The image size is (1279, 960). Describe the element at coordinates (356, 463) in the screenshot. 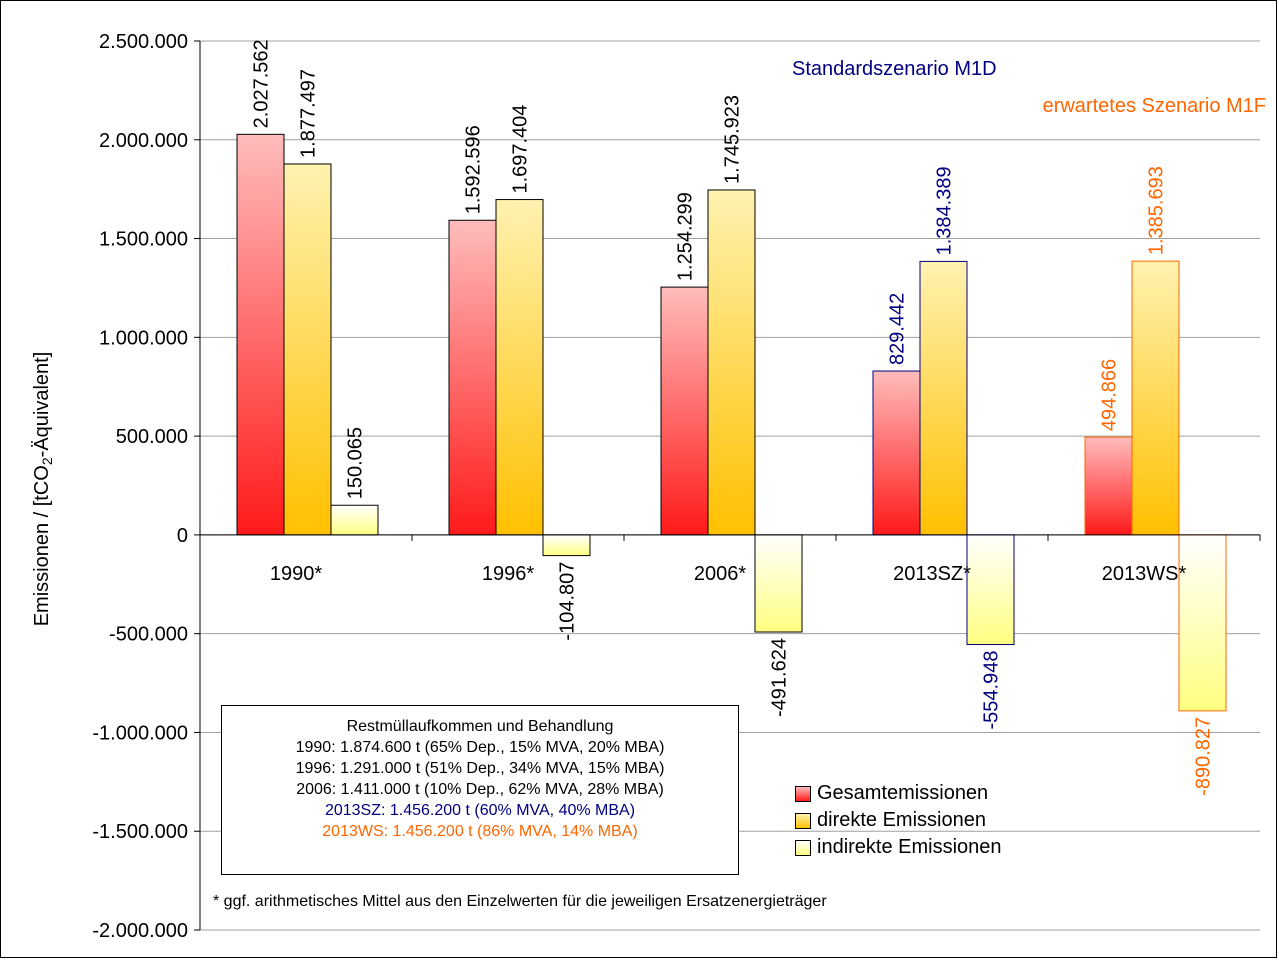

I see `data-label-indirekt: 150.065` at that location.